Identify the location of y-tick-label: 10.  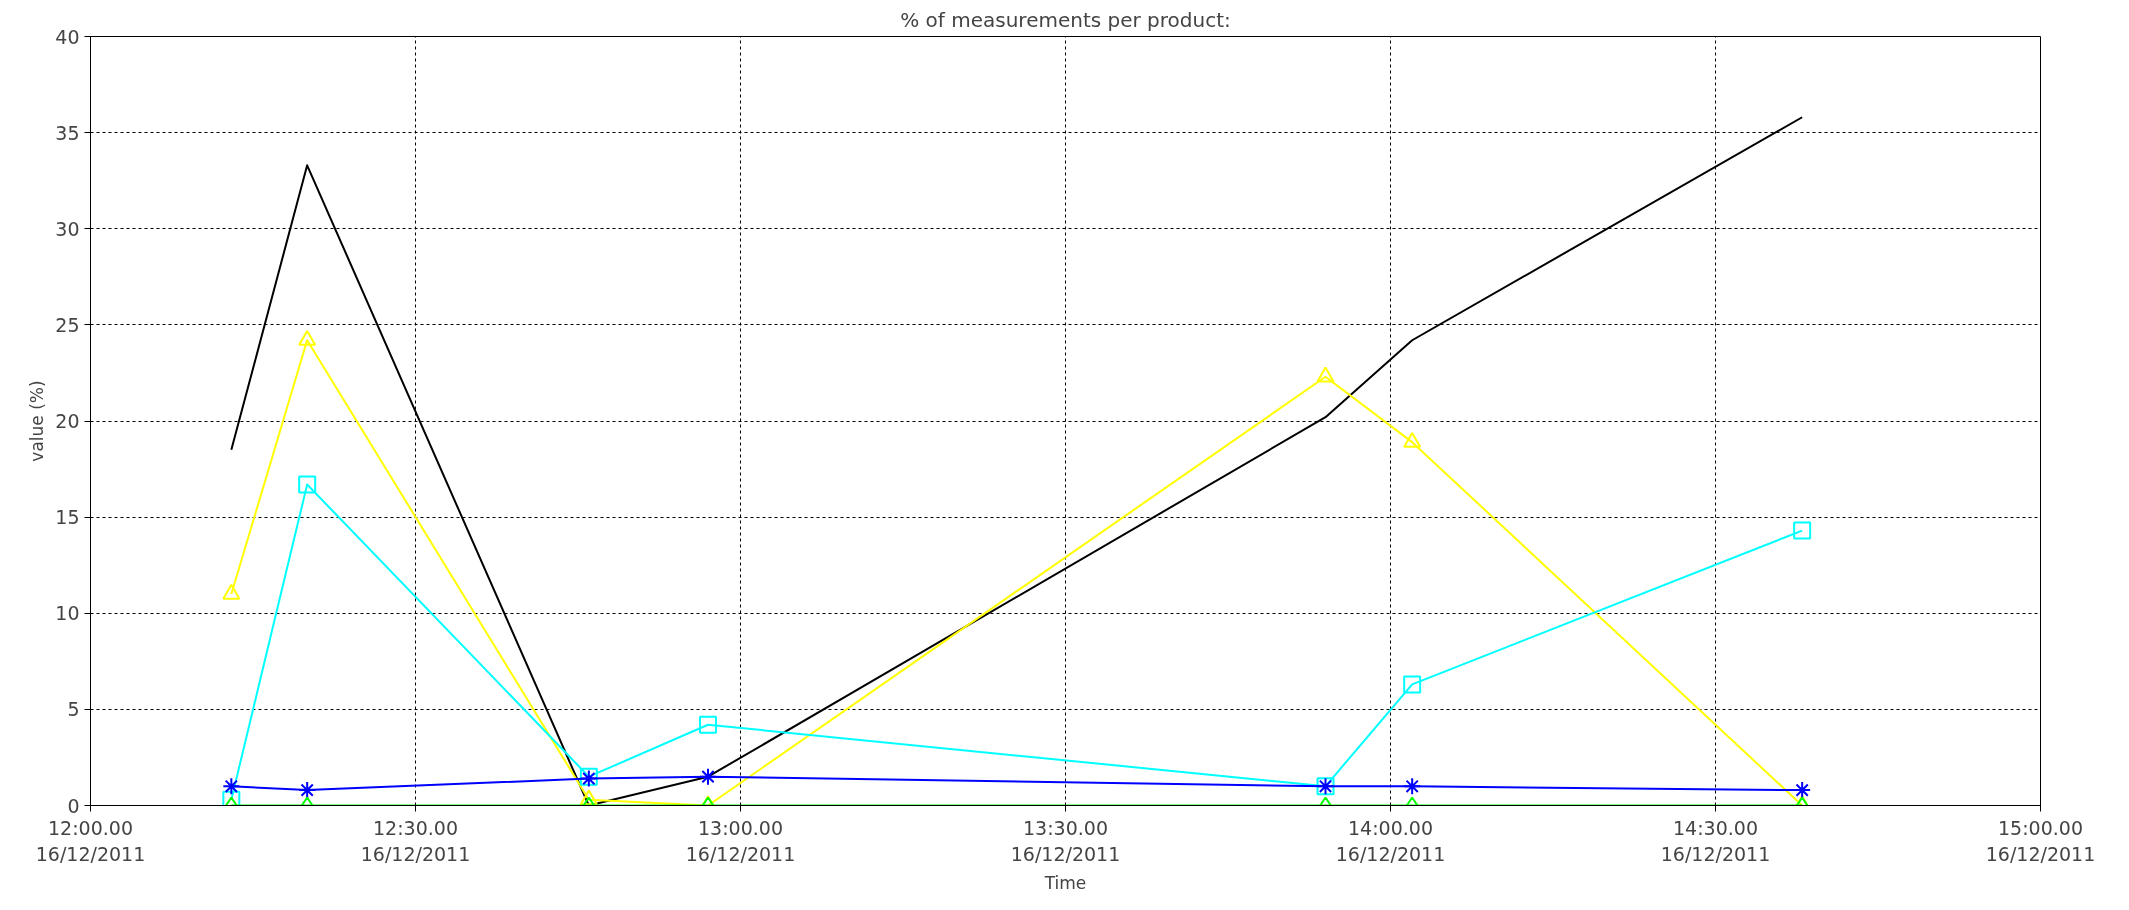
(67, 613).